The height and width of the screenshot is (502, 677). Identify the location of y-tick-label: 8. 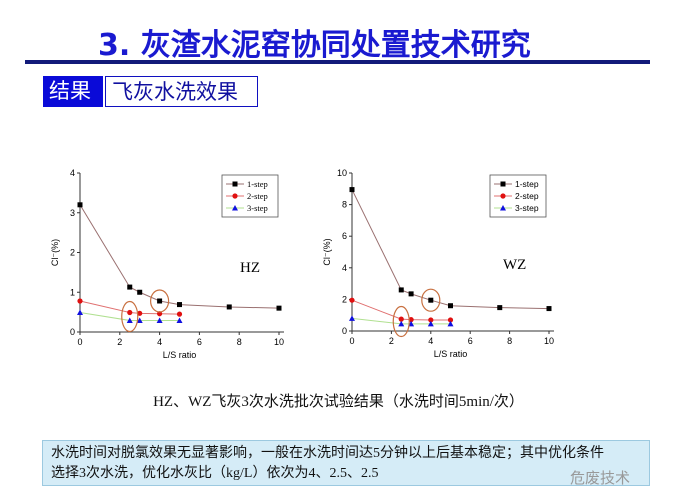
(344, 205).